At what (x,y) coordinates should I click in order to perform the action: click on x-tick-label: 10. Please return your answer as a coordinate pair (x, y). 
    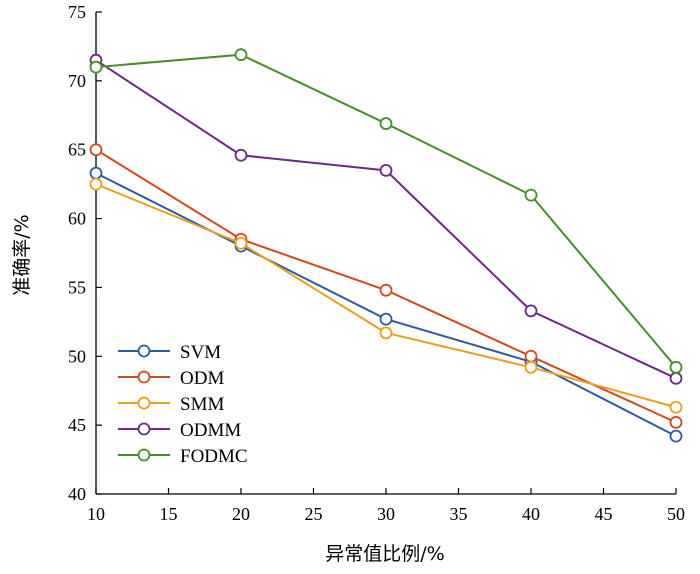
    Looking at the image, I should click on (96, 514).